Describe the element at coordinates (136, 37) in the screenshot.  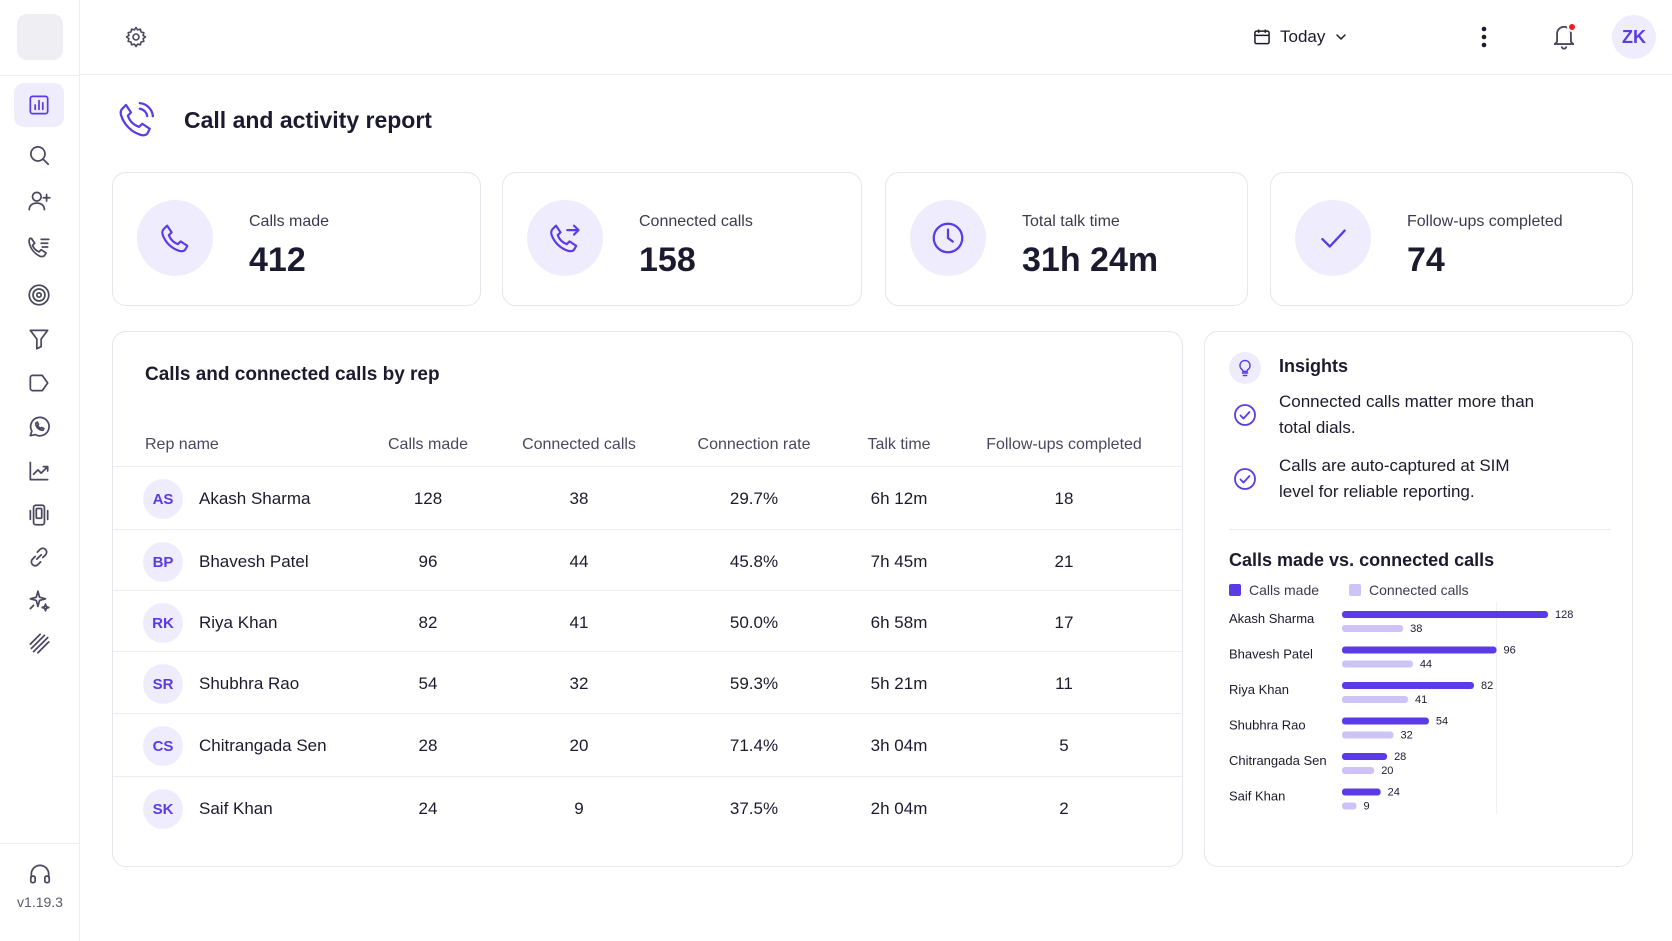
I see `gear-icon` at that location.